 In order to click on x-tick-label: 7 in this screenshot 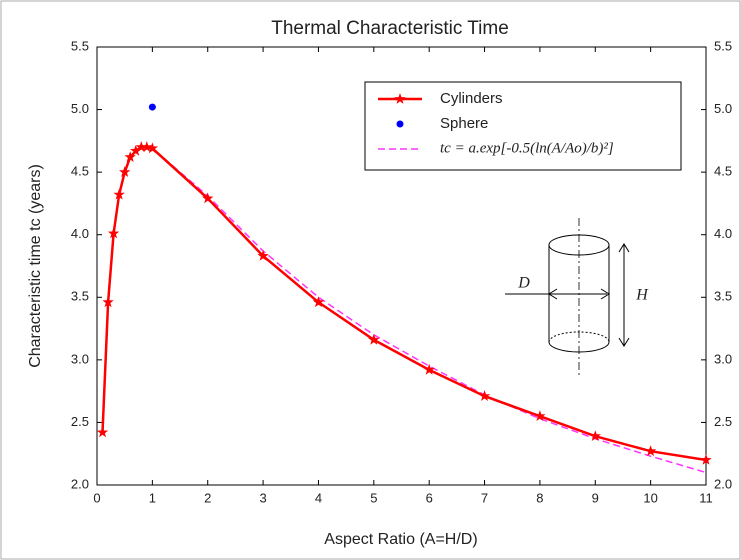, I will do `click(484, 497)`.